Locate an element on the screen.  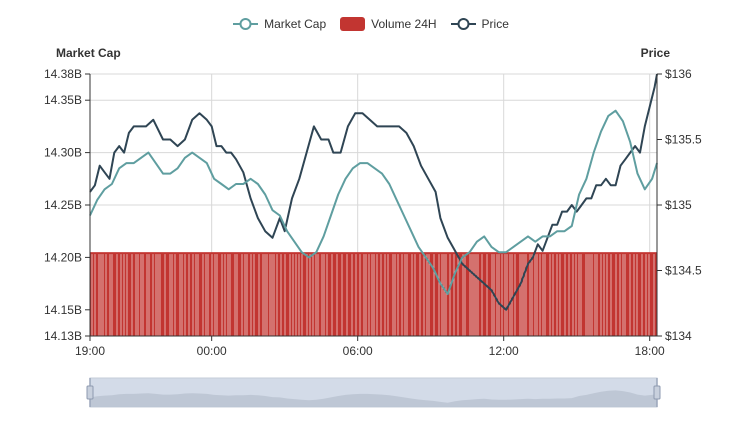
y-right-tick-label: $136 is located at coordinates (678, 74).